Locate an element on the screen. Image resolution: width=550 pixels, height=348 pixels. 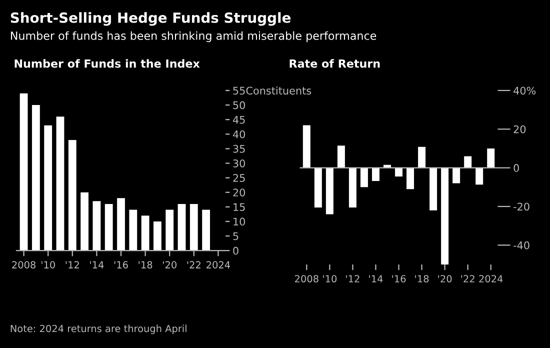
y-tick-label: 55Constituents is located at coordinates (272, 90).